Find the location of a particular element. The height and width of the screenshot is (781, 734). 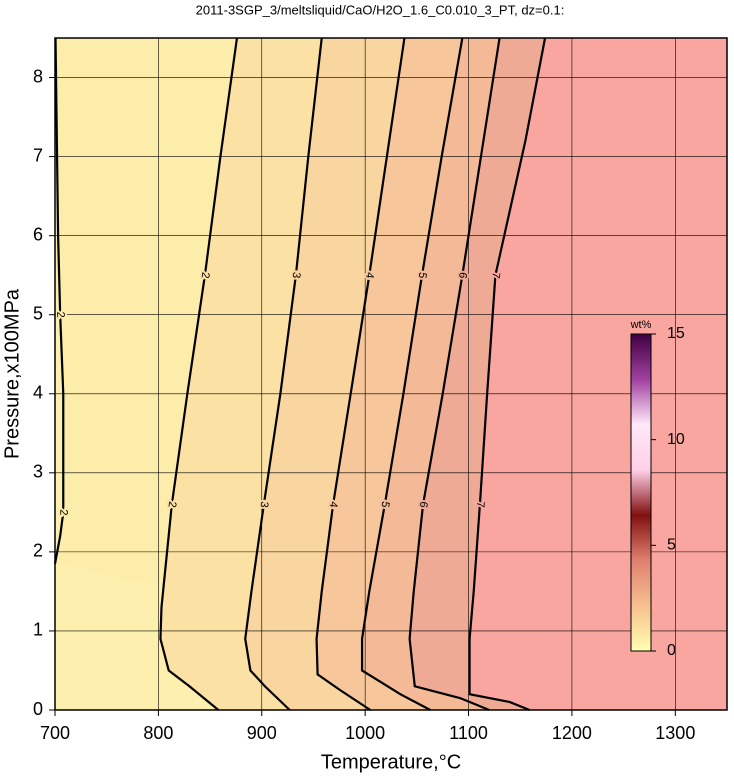

x-tick-label: 900 is located at coordinates (262, 733).